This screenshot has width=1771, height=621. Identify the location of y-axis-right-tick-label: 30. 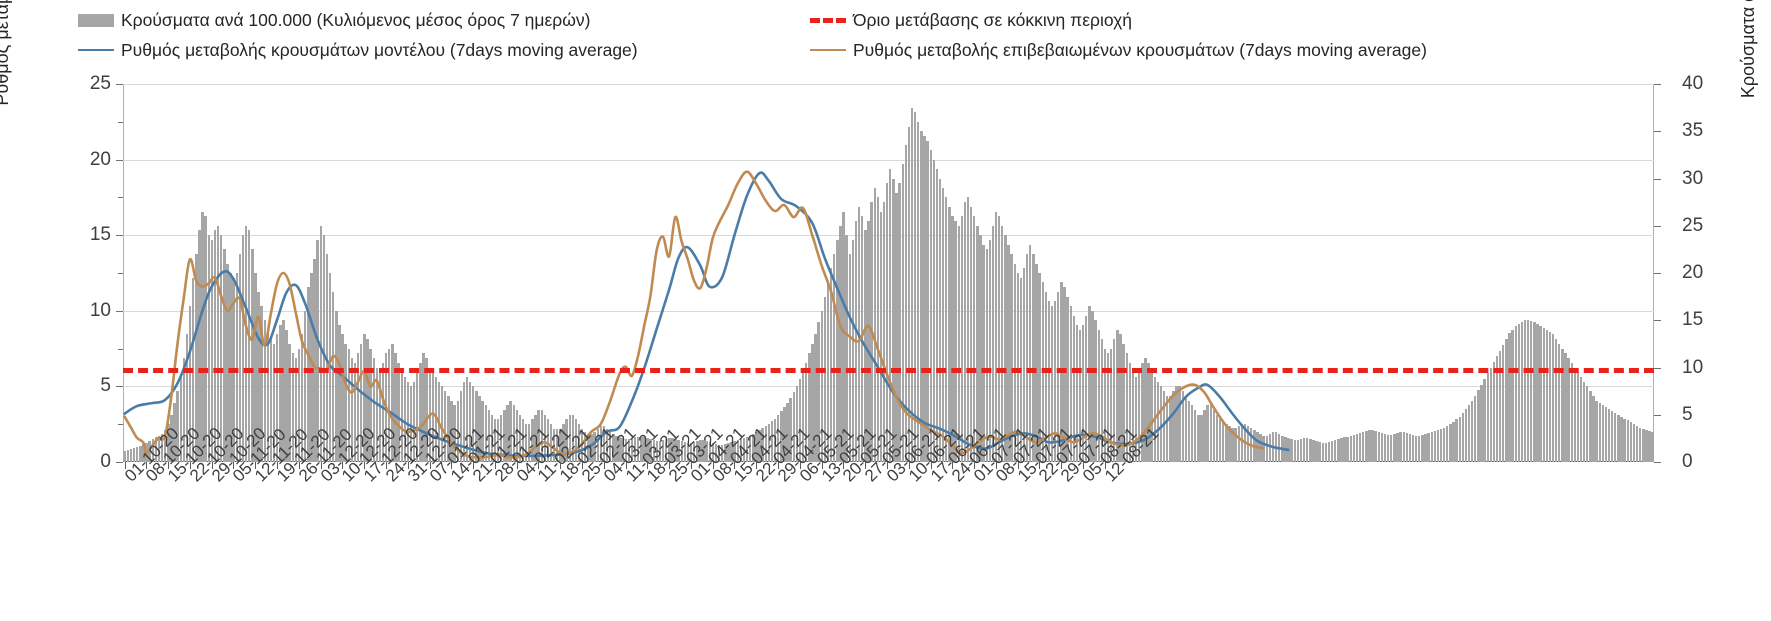
(1693, 178).